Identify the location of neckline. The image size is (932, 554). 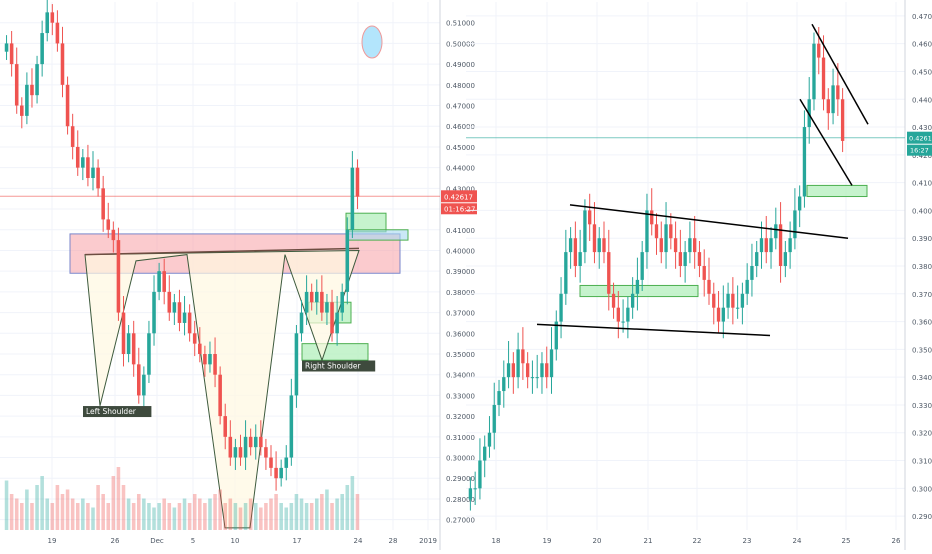
(222, 251).